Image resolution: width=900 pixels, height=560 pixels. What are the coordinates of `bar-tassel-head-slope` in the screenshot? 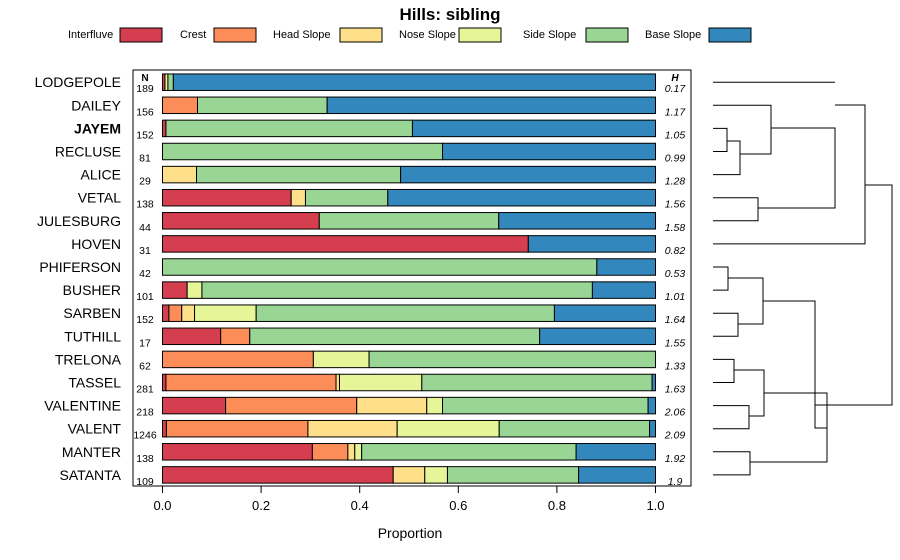 It's located at (337, 382).